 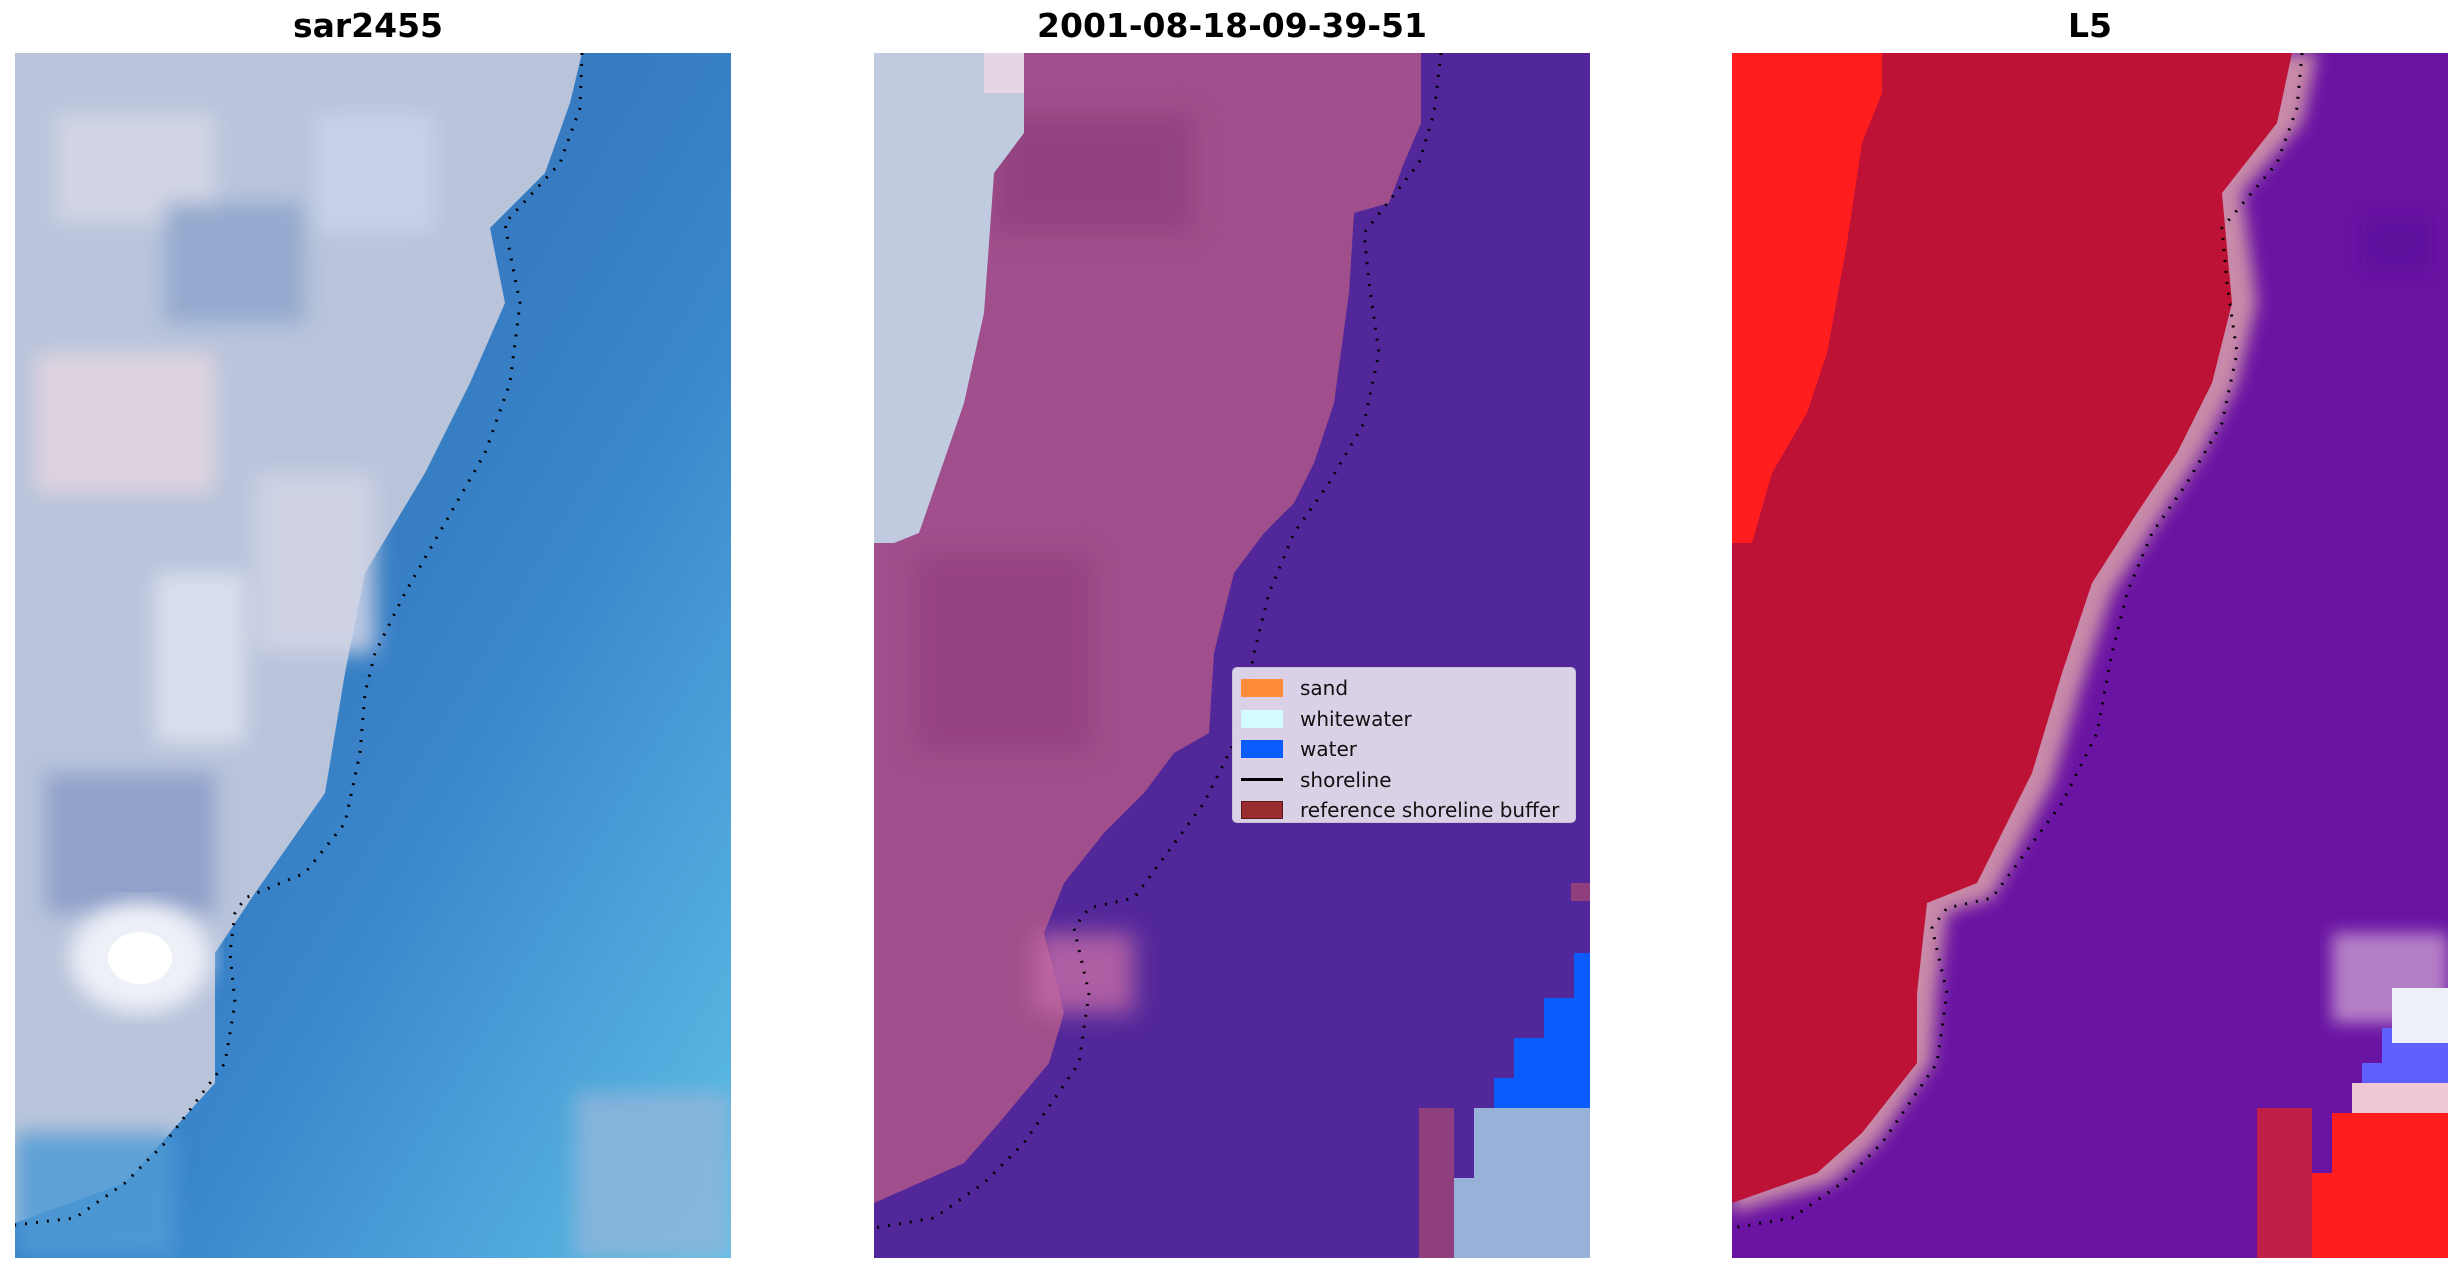 I want to click on legend-swatch-reference-buffer, so click(x=1262, y=810).